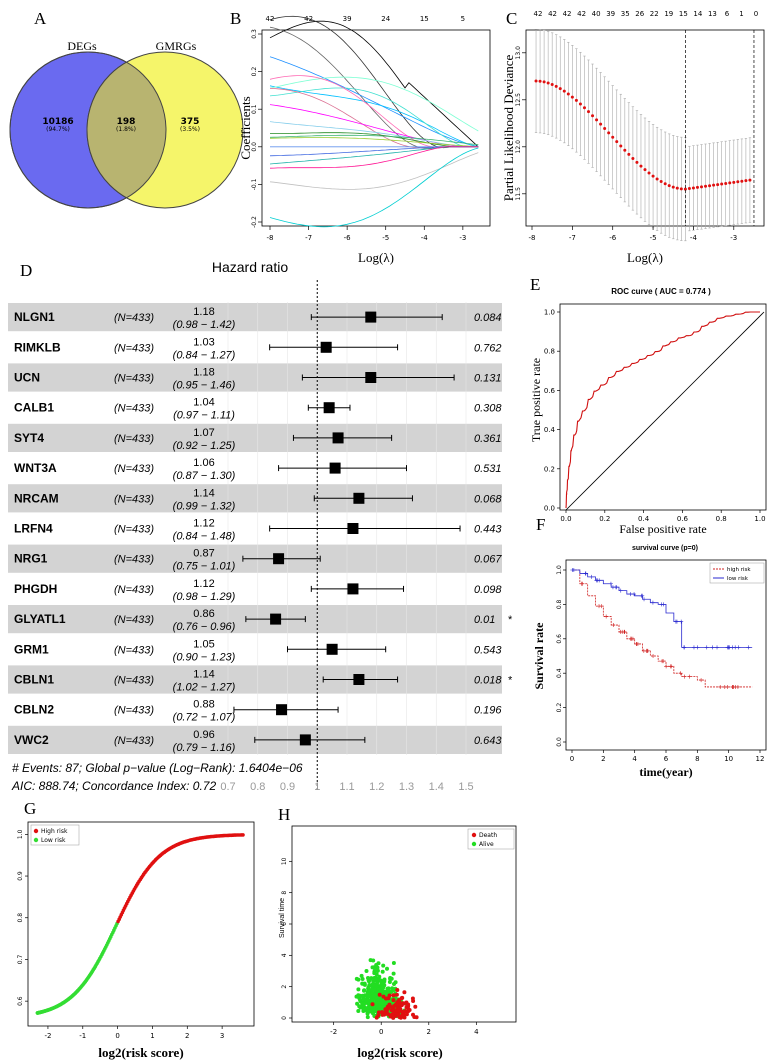 This screenshot has height=1063, width=774. What do you see at coordinates (462, 238) in the screenshot?
I see `x-tick-label: -3` at bounding box center [462, 238].